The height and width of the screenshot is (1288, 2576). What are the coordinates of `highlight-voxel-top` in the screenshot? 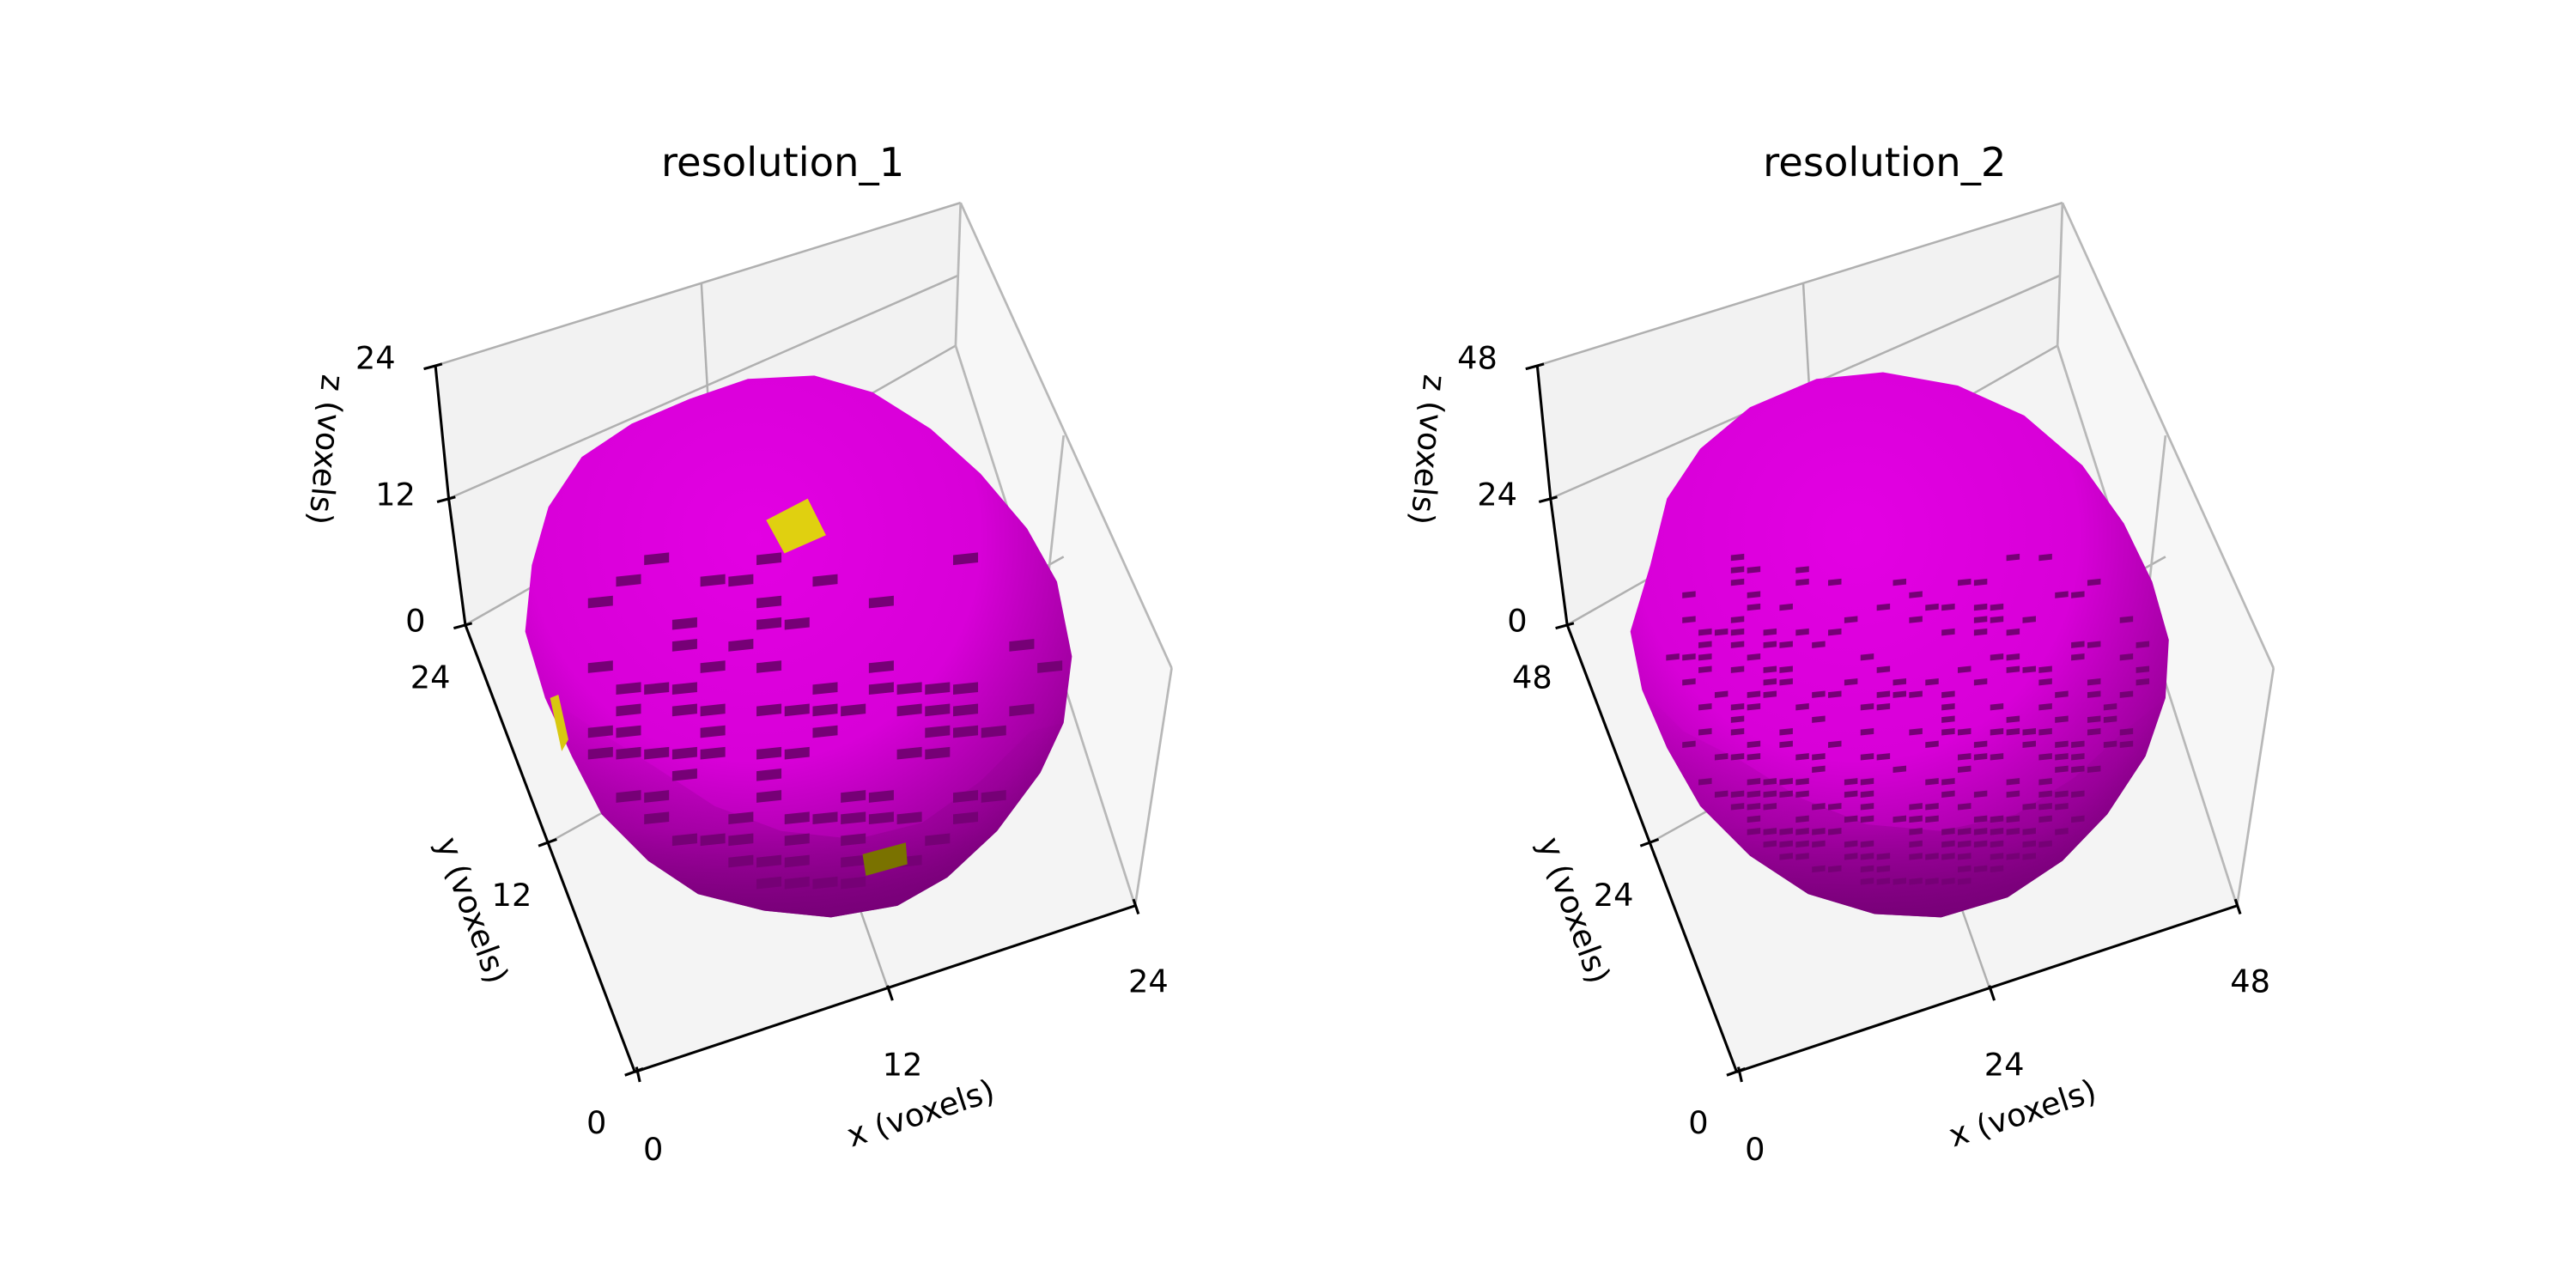 It's located at (796, 526).